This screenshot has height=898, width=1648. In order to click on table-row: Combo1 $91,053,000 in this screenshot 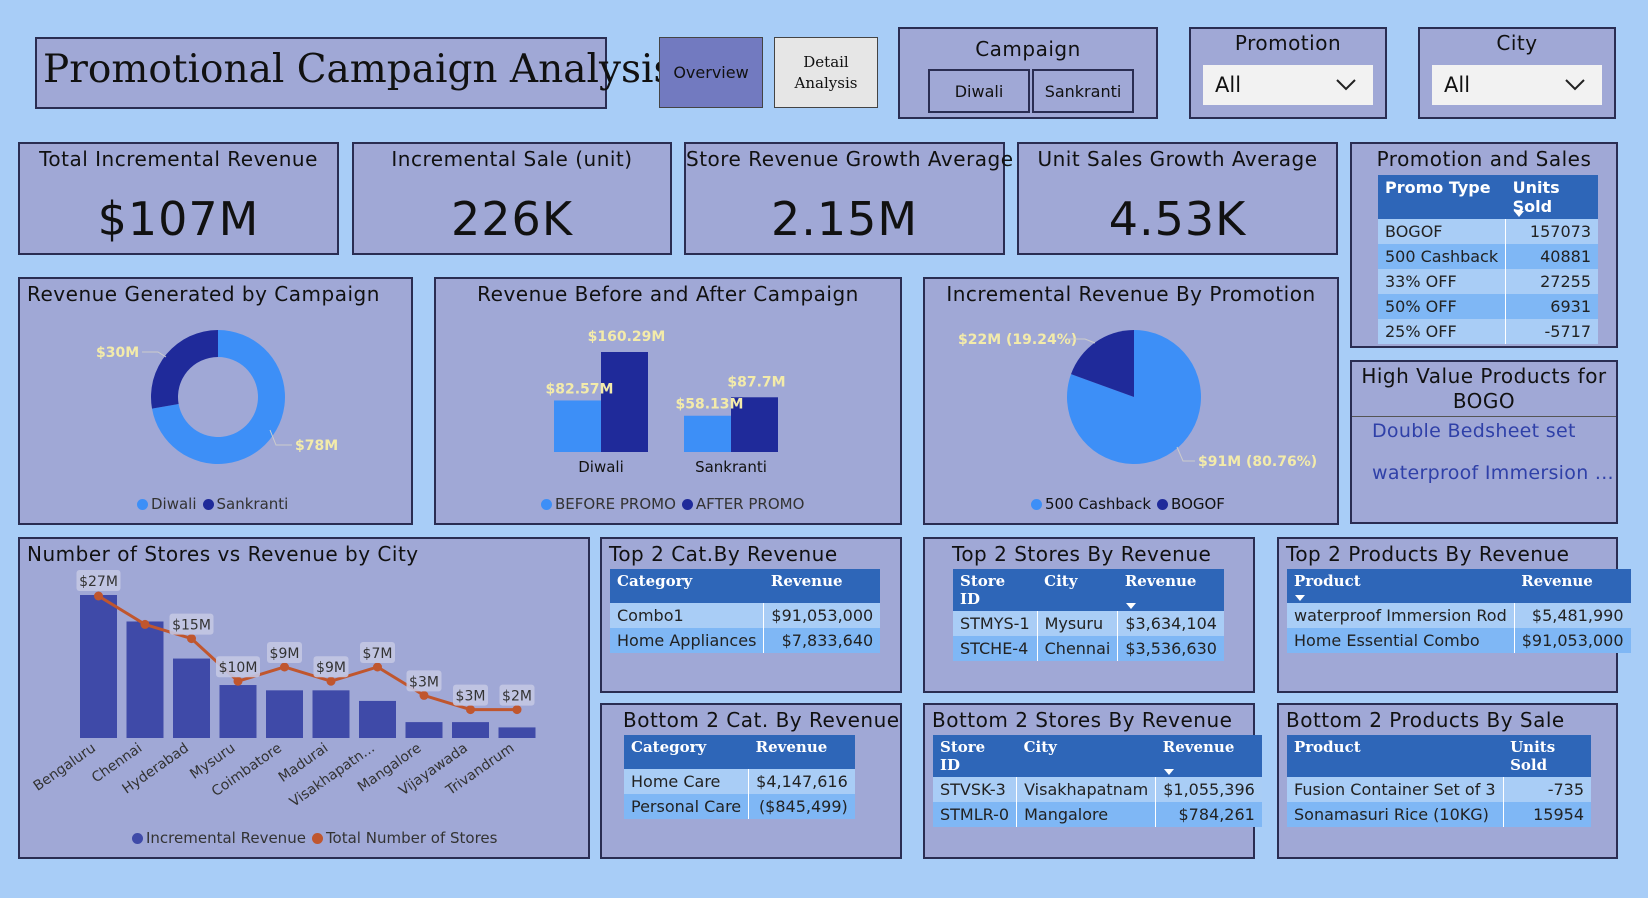, I will do `click(745, 615)`.